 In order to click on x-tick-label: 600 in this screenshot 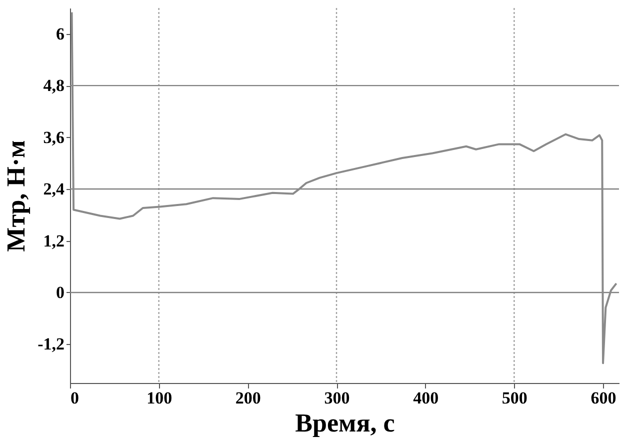, I will do `click(603, 398)`.